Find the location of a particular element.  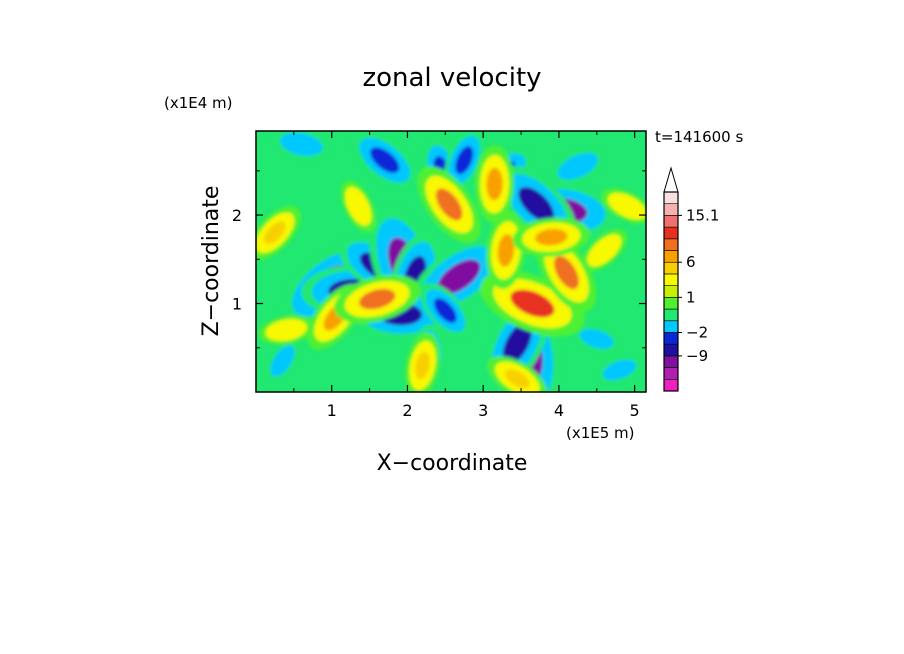

colorbar-arrow is located at coordinates (671, 179).